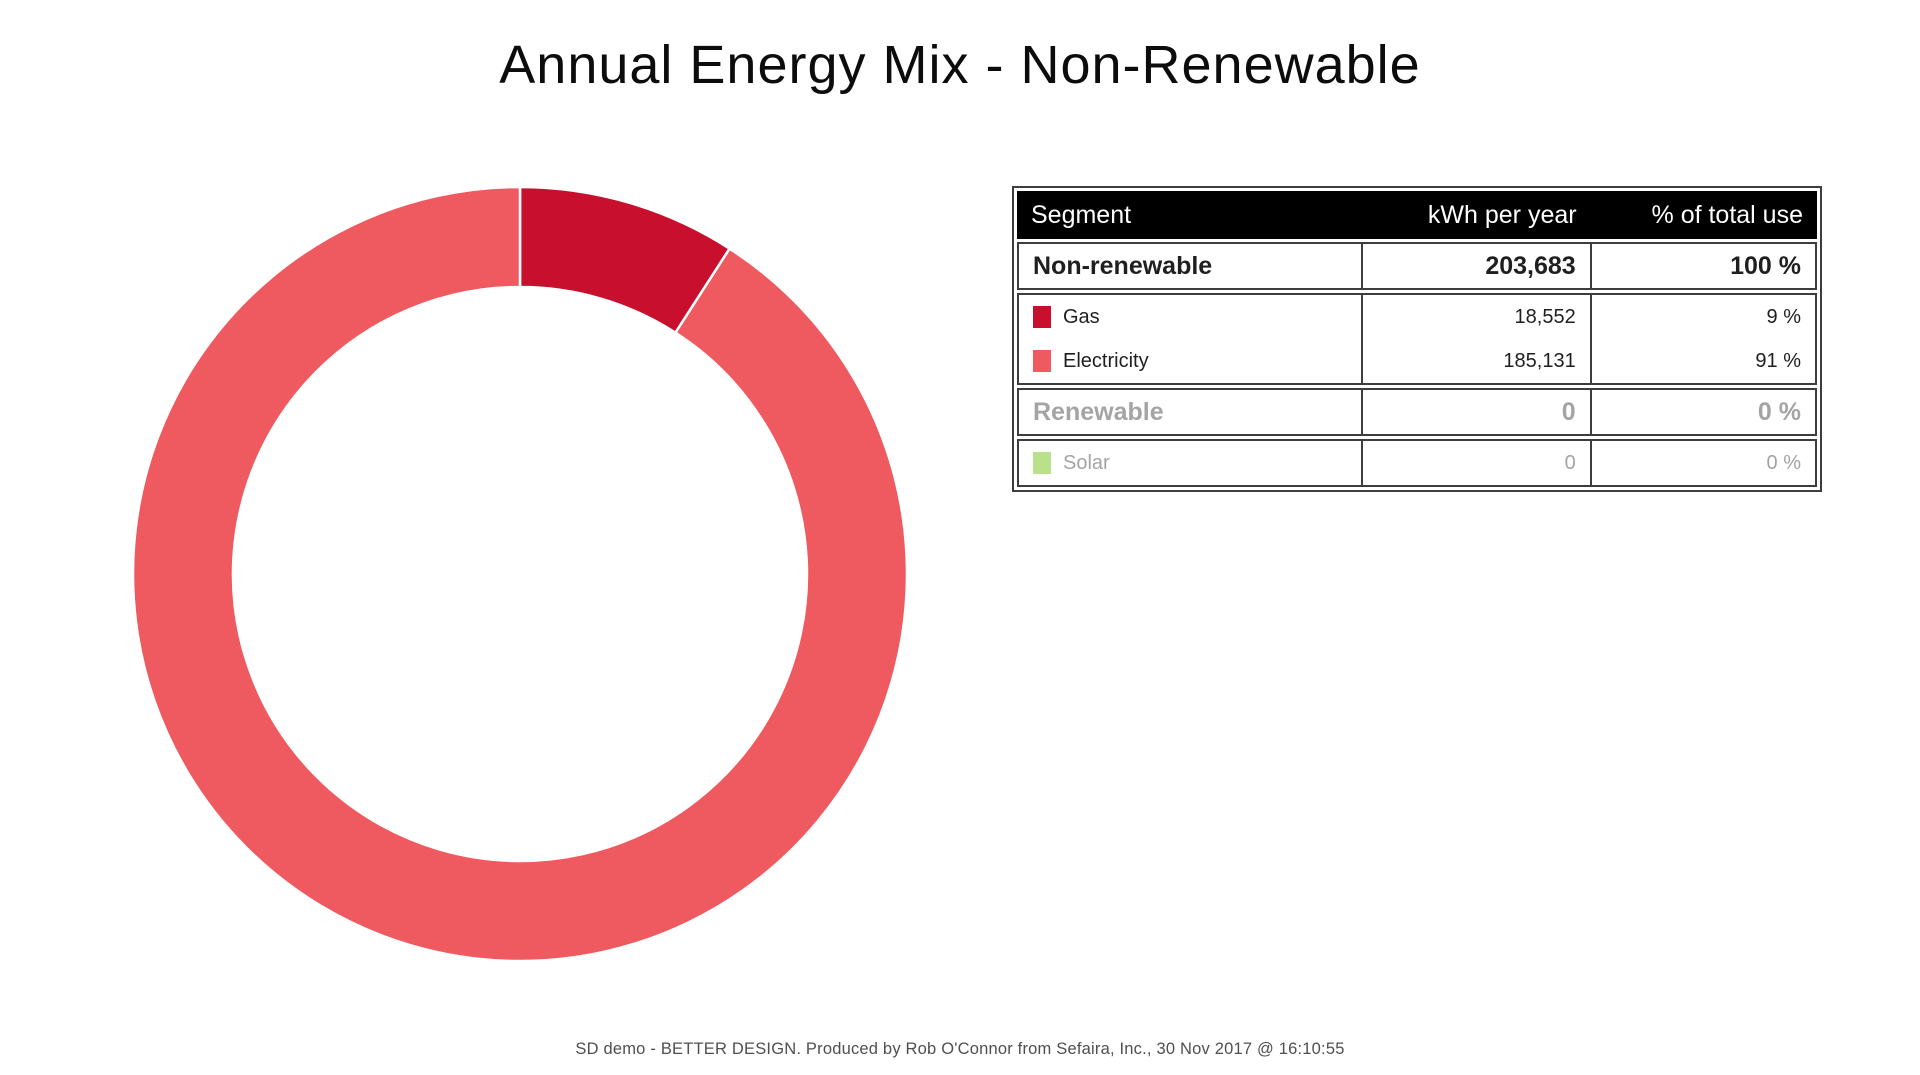  What do you see at coordinates (1081, 214) in the screenshot?
I see `column-header-segment: Segment` at bounding box center [1081, 214].